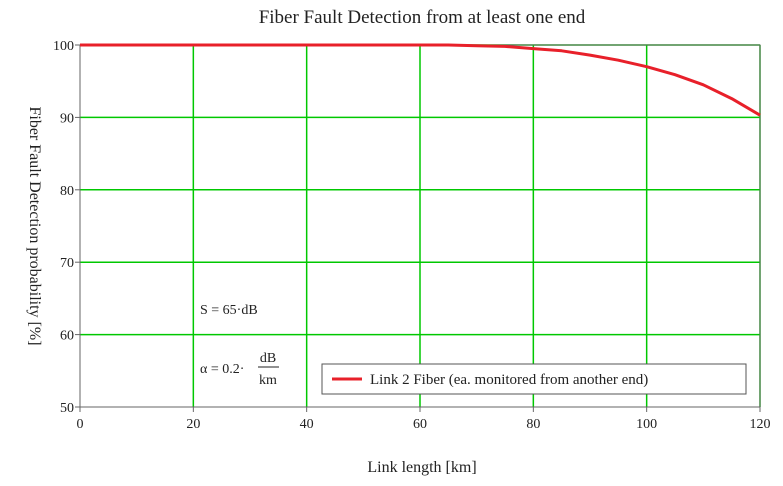 Image resolution: width=783 pixels, height=486 pixels. Describe the element at coordinates (222, 369) in the screenshot. I see `annotation-alpha-prefix: α = 0.2·` at that location.